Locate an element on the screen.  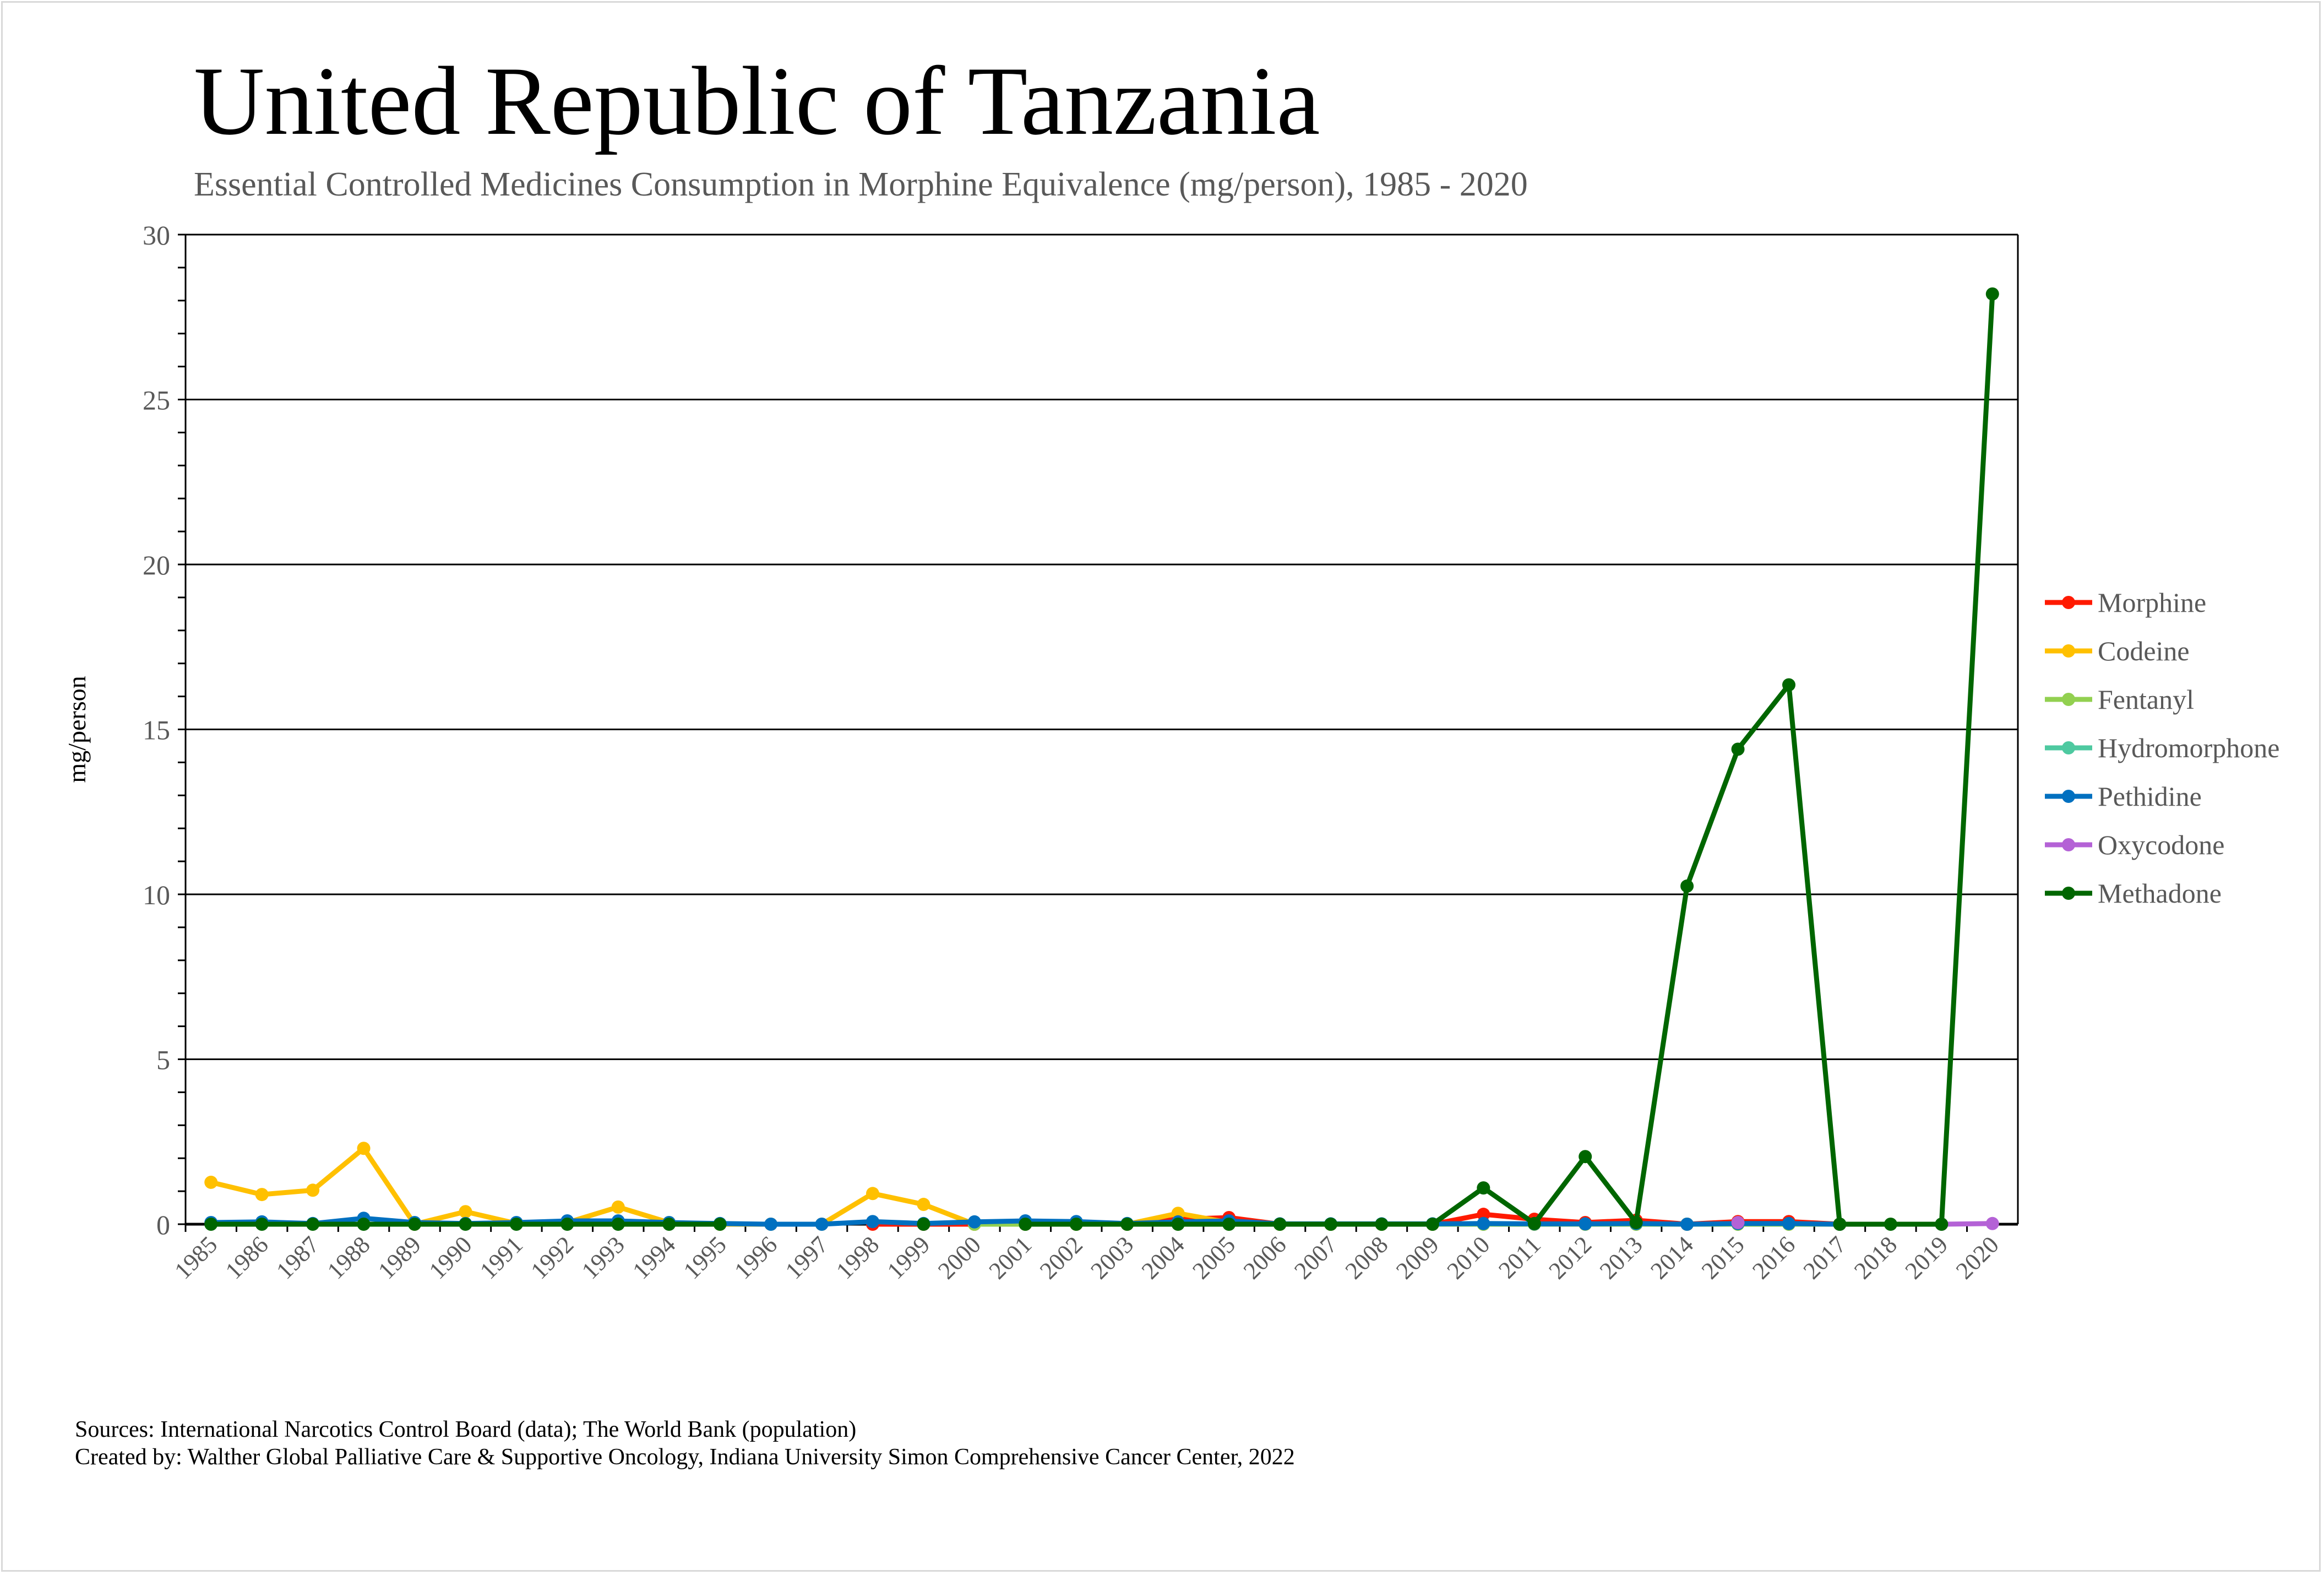
x-tick-label: 1997 is located at coordinates (807, 1258).